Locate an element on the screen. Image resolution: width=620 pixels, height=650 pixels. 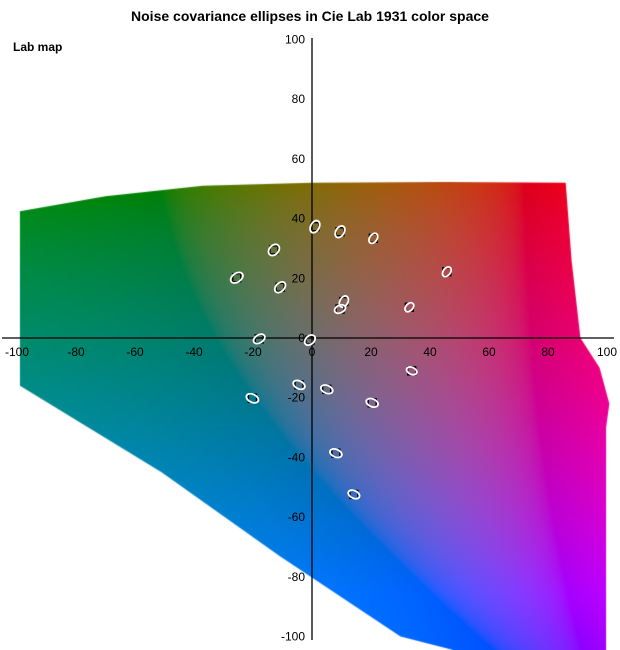
x-tick-label: 0 is located at coordinates (312, 352).